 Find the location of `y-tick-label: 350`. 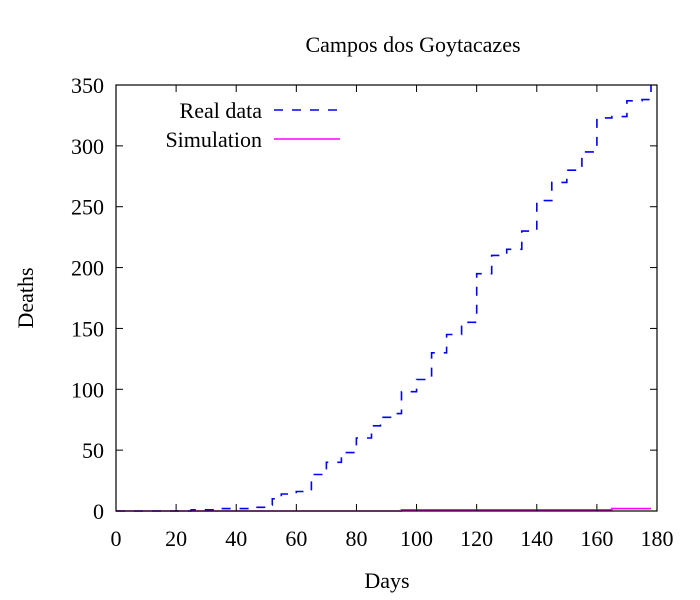

y-tick-label: 350 is located at coordinates (87, 85).